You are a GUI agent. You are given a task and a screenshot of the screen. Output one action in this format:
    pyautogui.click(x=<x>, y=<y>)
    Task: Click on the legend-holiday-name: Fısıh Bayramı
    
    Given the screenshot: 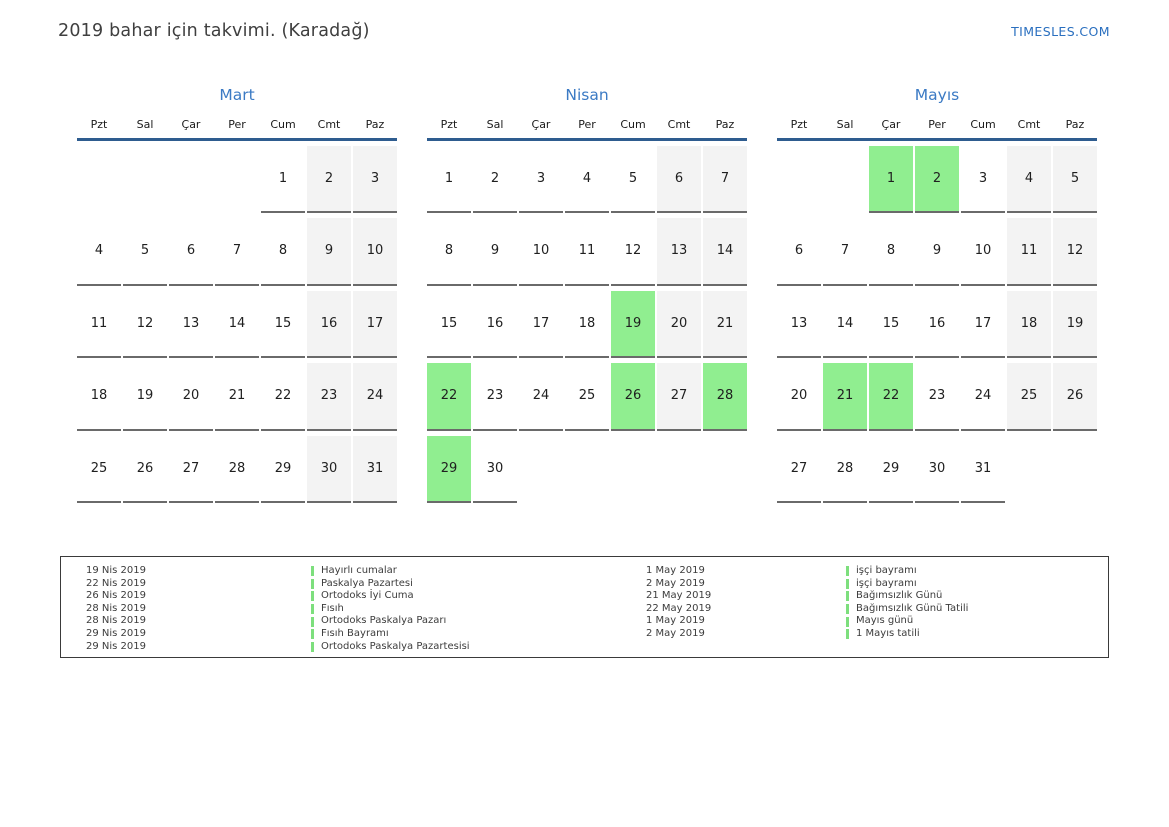 What is the action you would take?
    pyautogui.click(x=478, y=634)
    